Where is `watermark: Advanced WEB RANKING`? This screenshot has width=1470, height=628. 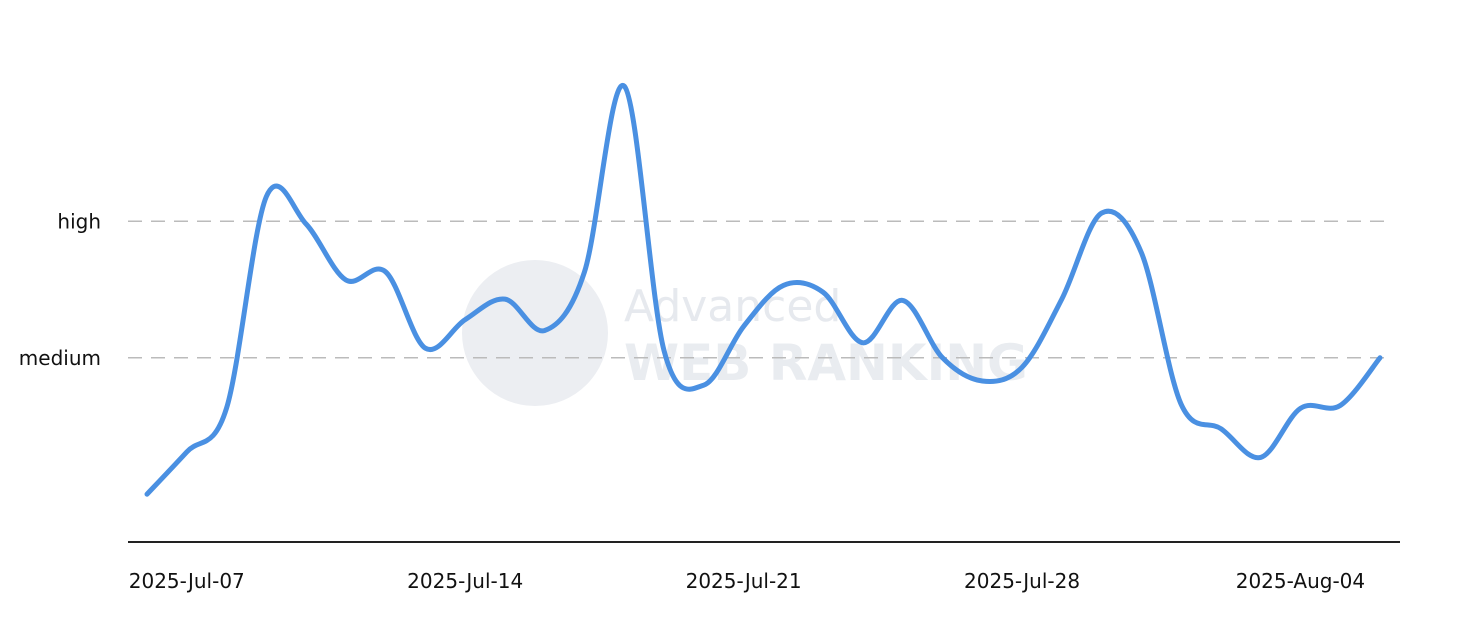
watermark: Advanced WEB RANKING is located at coordinates (745, 333).